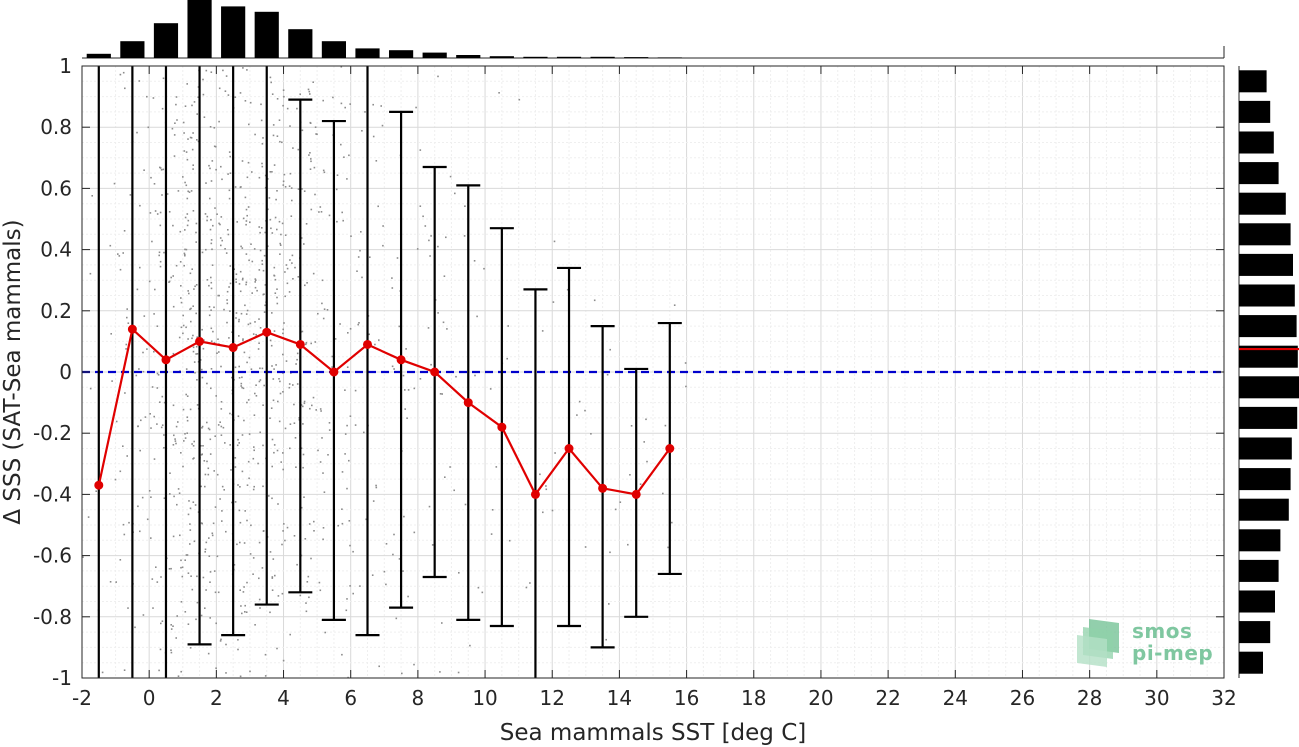 Image resolution: width=1299 pixels, height=747 pixels. Describe the element at coordinates (65, 66) in the screenshot. I see `y-tick-label: 1` at that location.